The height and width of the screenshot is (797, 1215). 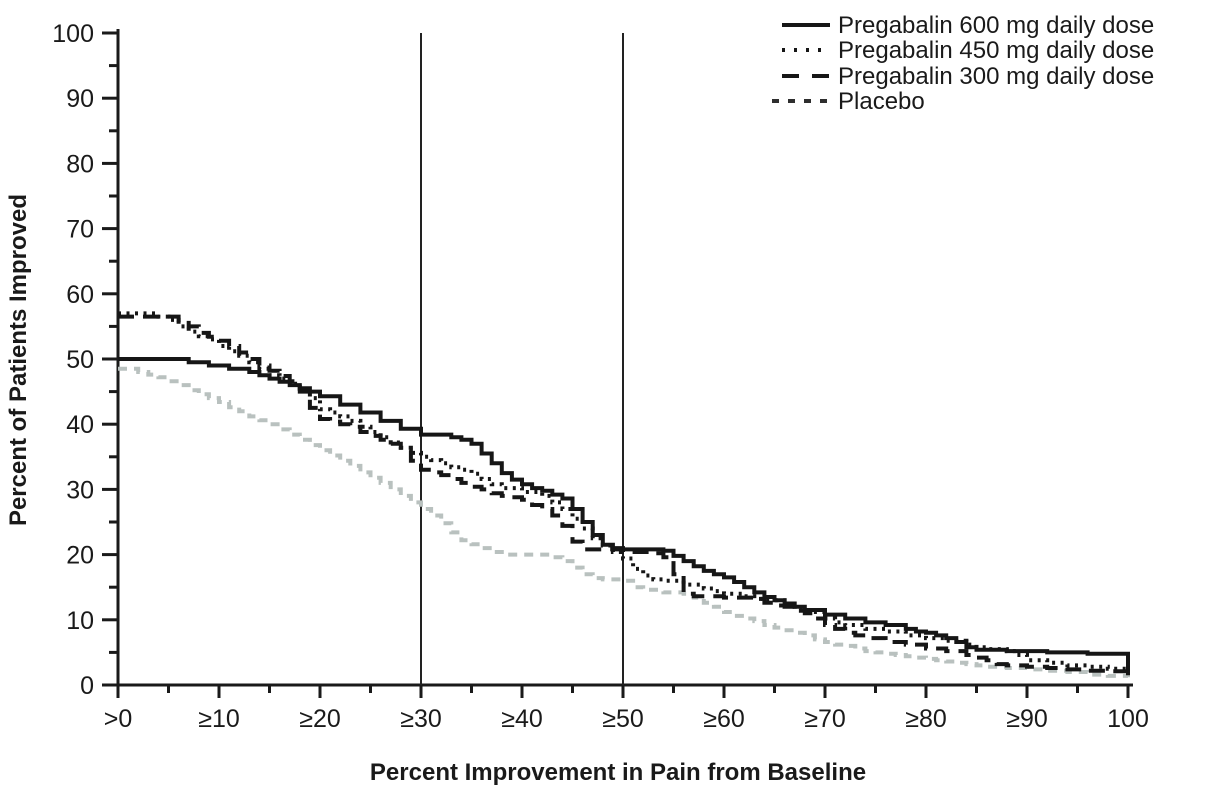 I want to click on x-tick-label: ≥80, so click(x=926, y=719).